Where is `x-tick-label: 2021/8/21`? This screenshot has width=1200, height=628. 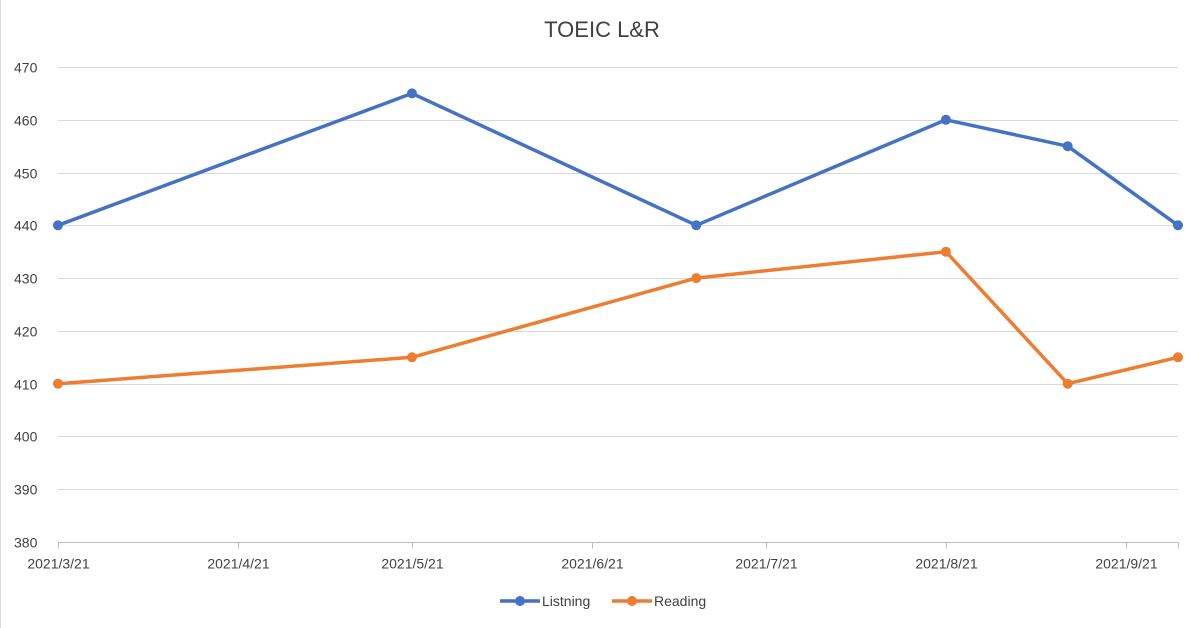
x-tick-label: 2021/8/21 is located at coordinates (946, 564).